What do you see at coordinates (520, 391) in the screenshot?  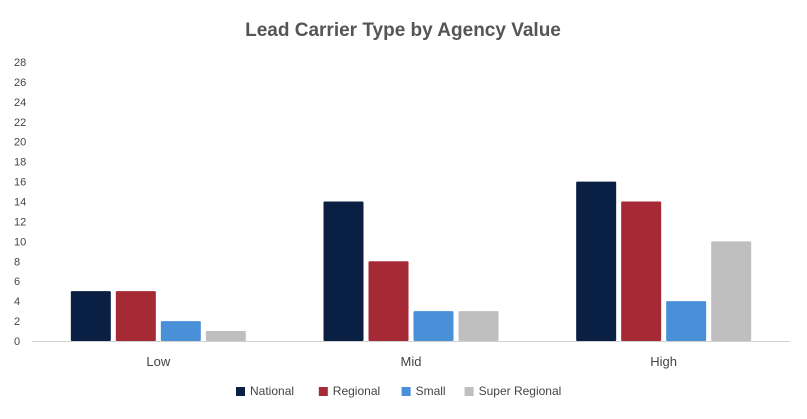 I see `legend-label: Super Regional` at bounding box center [520, 391].